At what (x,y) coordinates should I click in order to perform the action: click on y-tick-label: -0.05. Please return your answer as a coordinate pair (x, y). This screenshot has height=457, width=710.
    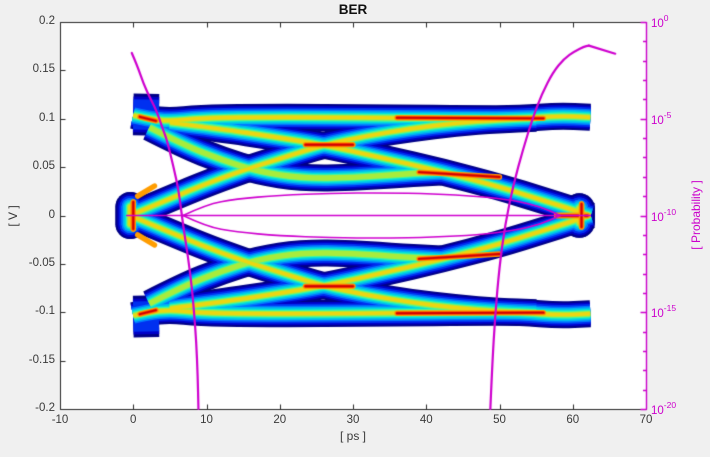
    Looking at the image, I should click on (41, 262).